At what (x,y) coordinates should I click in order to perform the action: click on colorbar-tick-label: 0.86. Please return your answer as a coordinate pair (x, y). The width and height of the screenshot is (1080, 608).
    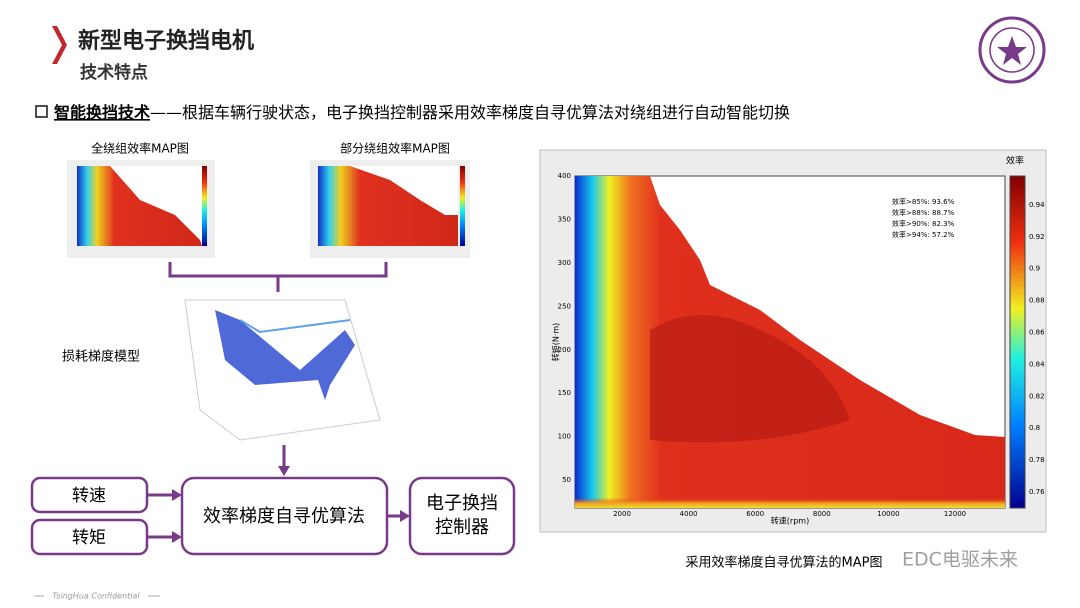
    Looking at the image, I should click on (1037, 333).